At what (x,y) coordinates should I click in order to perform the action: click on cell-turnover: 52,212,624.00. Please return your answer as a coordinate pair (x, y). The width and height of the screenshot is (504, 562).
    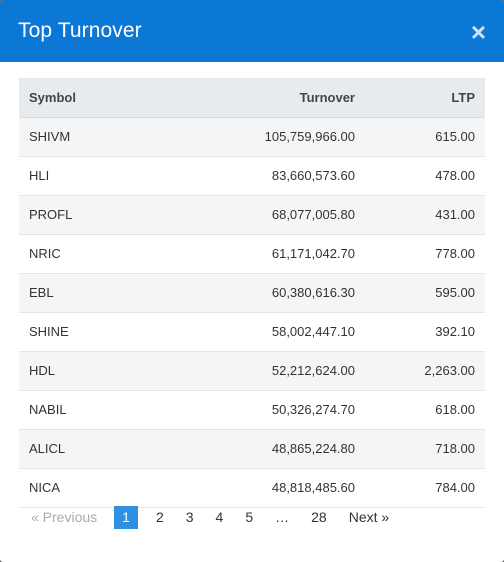
    Looking at the image, I should click on (252, 371).